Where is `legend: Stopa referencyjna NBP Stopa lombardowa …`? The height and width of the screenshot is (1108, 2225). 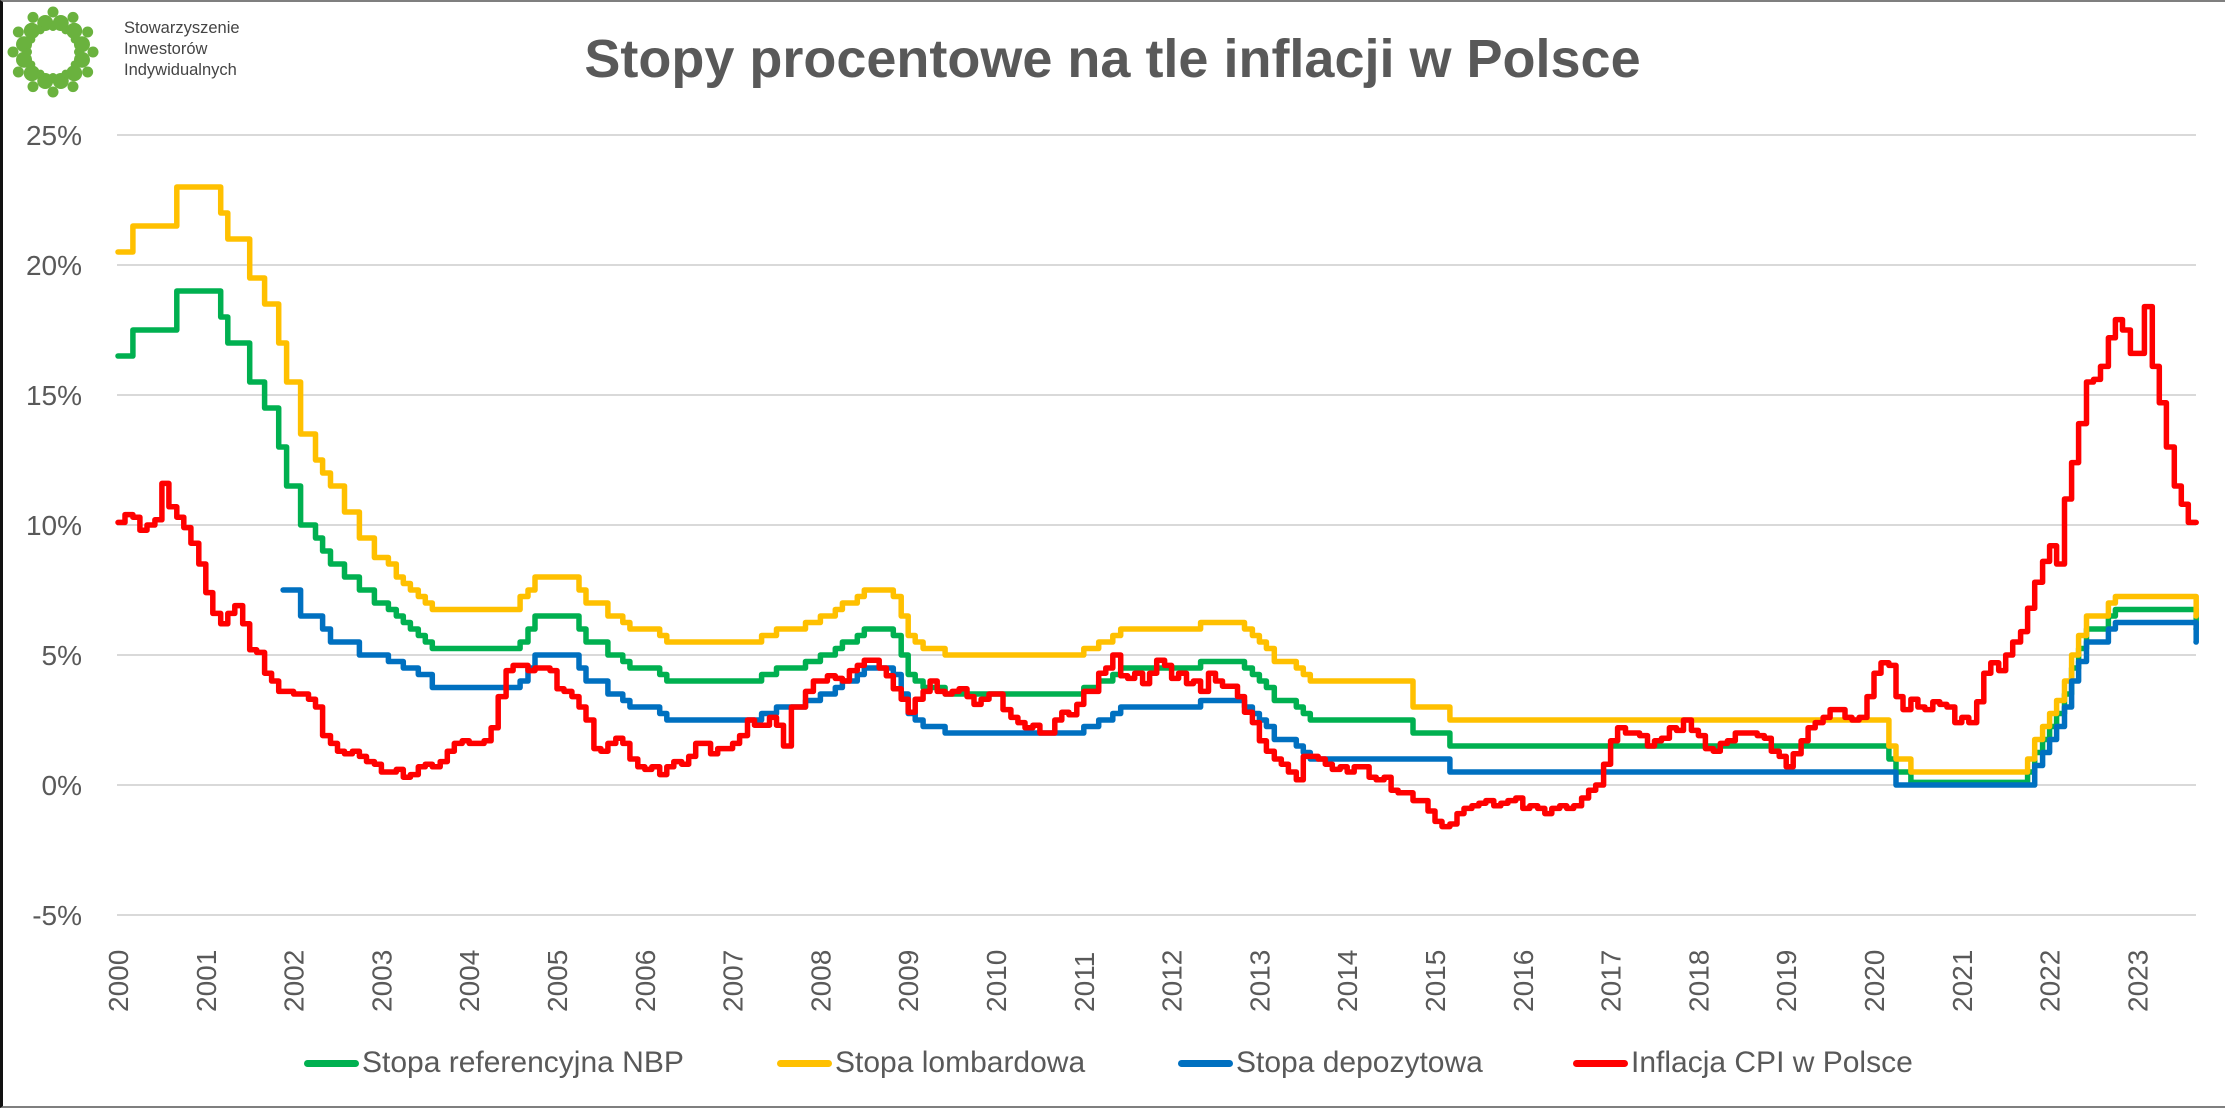
legend: Stopa referencyjna NBP Stopa lombardowa … is located at coordinates (1112, 1063).